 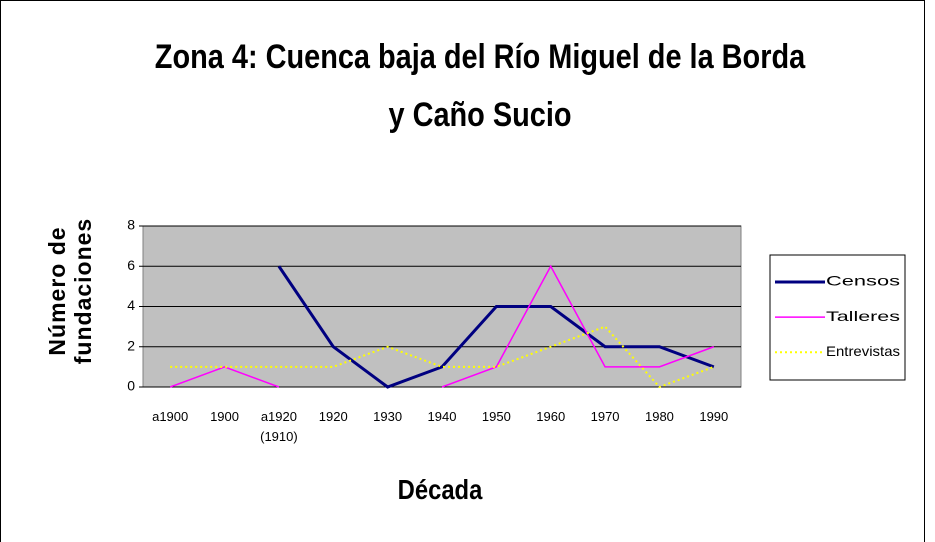 What do you see at coordinates (131, 386) in the screenshot?
I see `y-tick-label: 0` at bounding box center [131, 386].